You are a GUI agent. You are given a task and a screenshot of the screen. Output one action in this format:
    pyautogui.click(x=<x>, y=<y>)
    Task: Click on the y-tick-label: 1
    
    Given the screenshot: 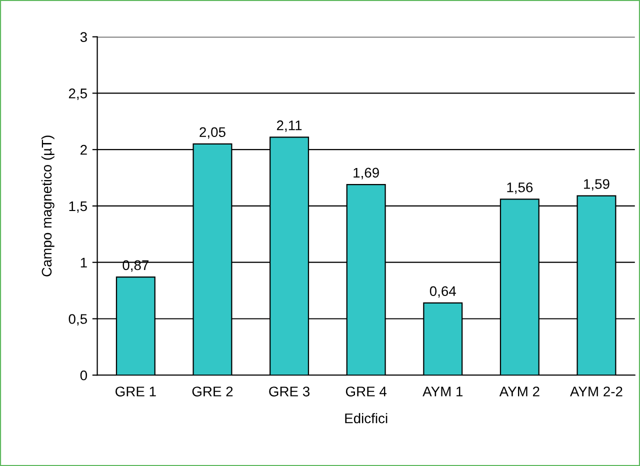 What is the action you would take?
    pyautogui.click(x=83, y=263)
    